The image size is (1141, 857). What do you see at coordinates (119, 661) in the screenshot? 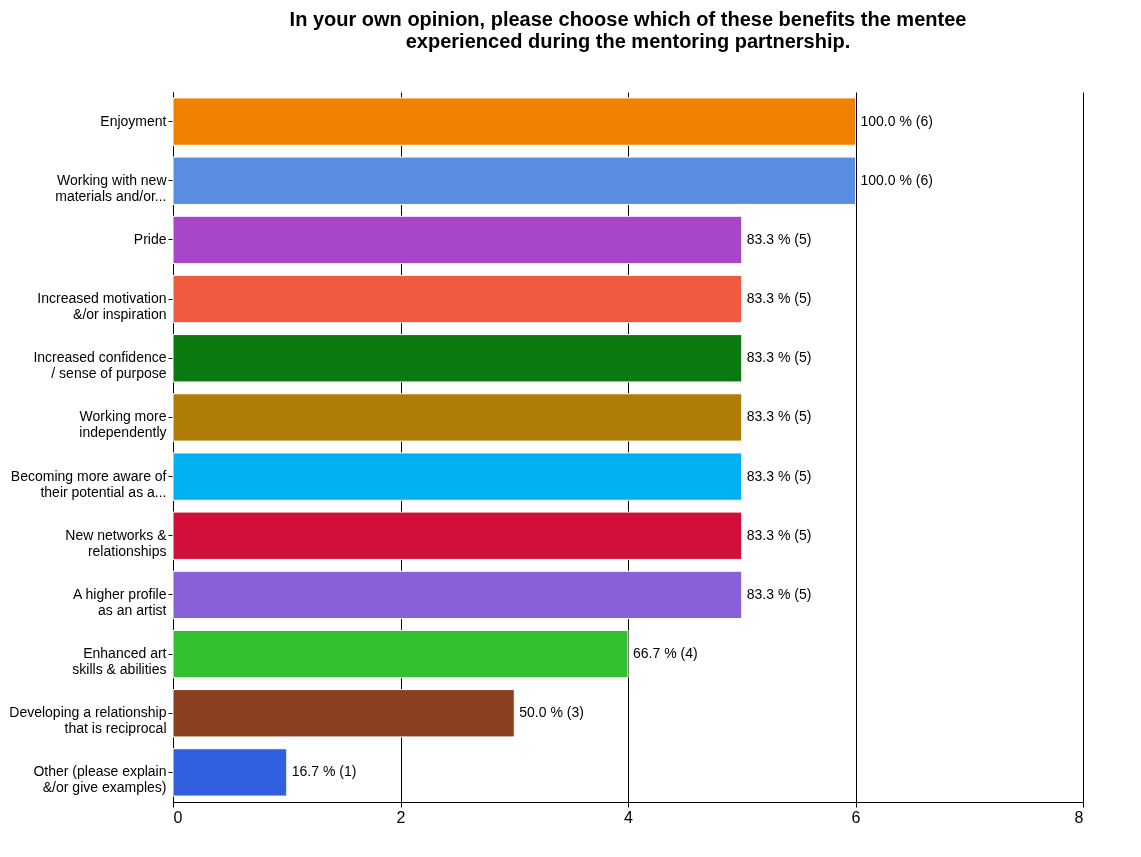
I see `y-tick-label: Enhanced art skills & abilities` at bounding box center [119, 661].